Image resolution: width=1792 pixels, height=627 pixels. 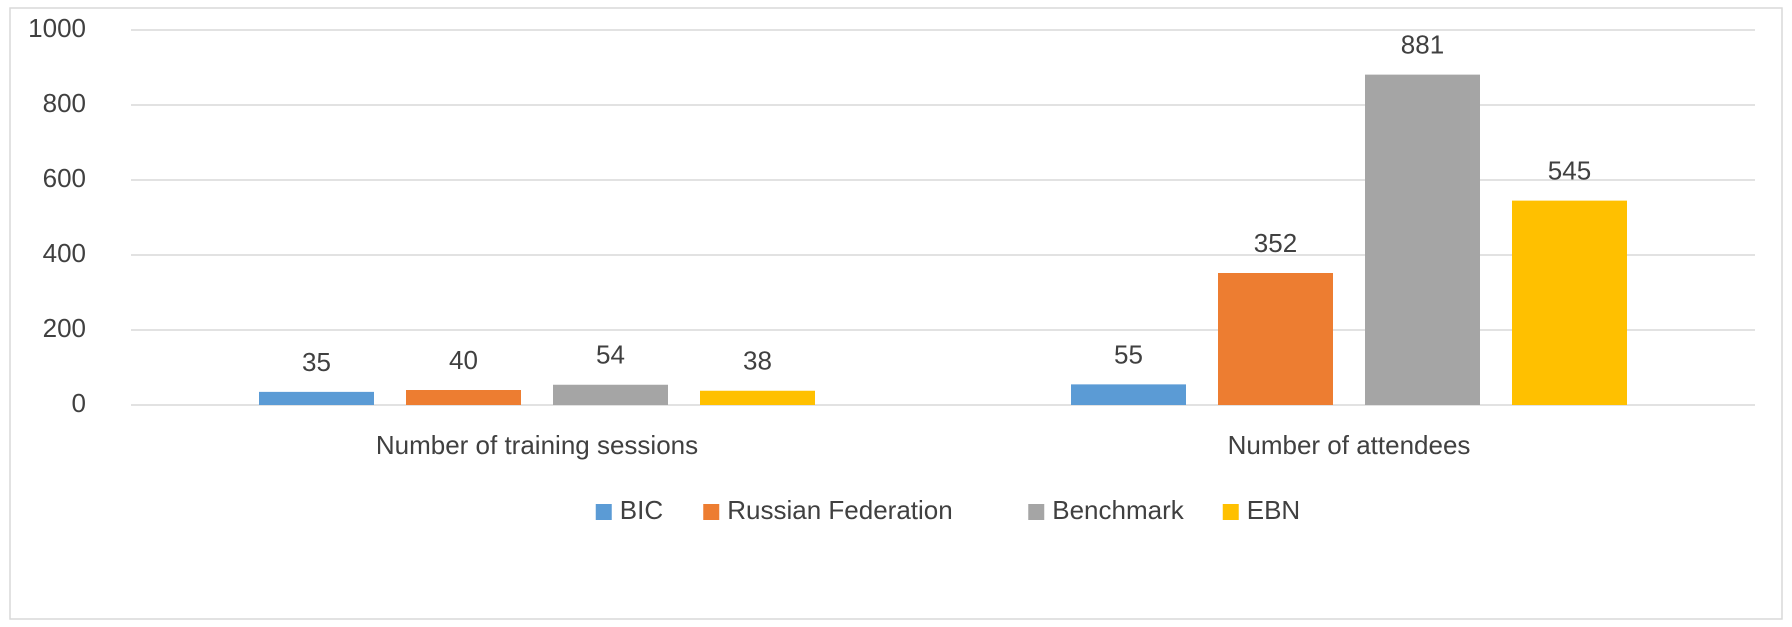 What do you see at coordinates (839, 510) in the screenshot?
I see `legend-label: Russian Federation` at bounding box center [839, 510].